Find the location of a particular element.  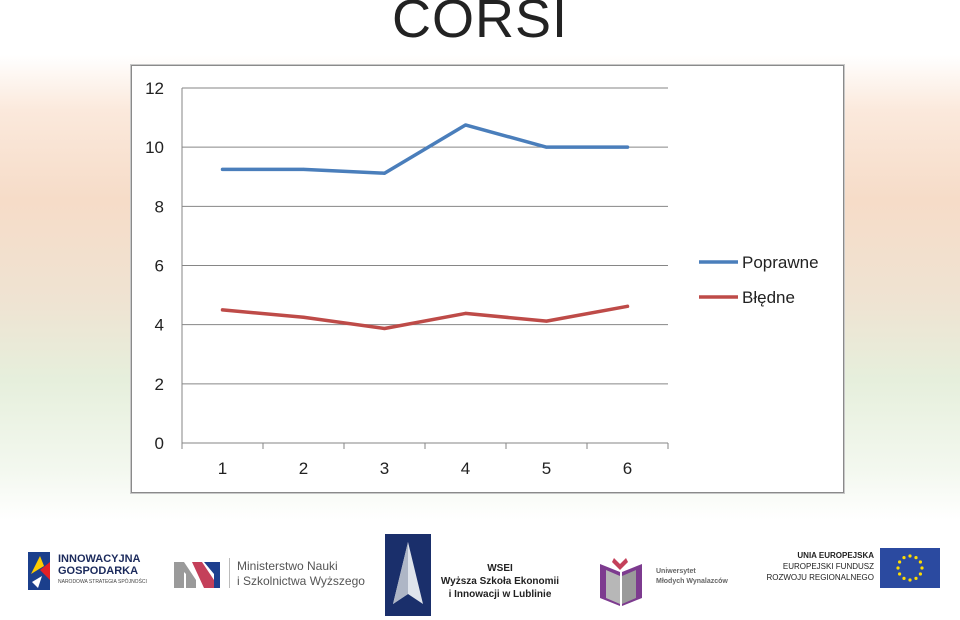

wsei-line2: Wyższa Szkoła Ekonomii is located at coordinates (500, 581).